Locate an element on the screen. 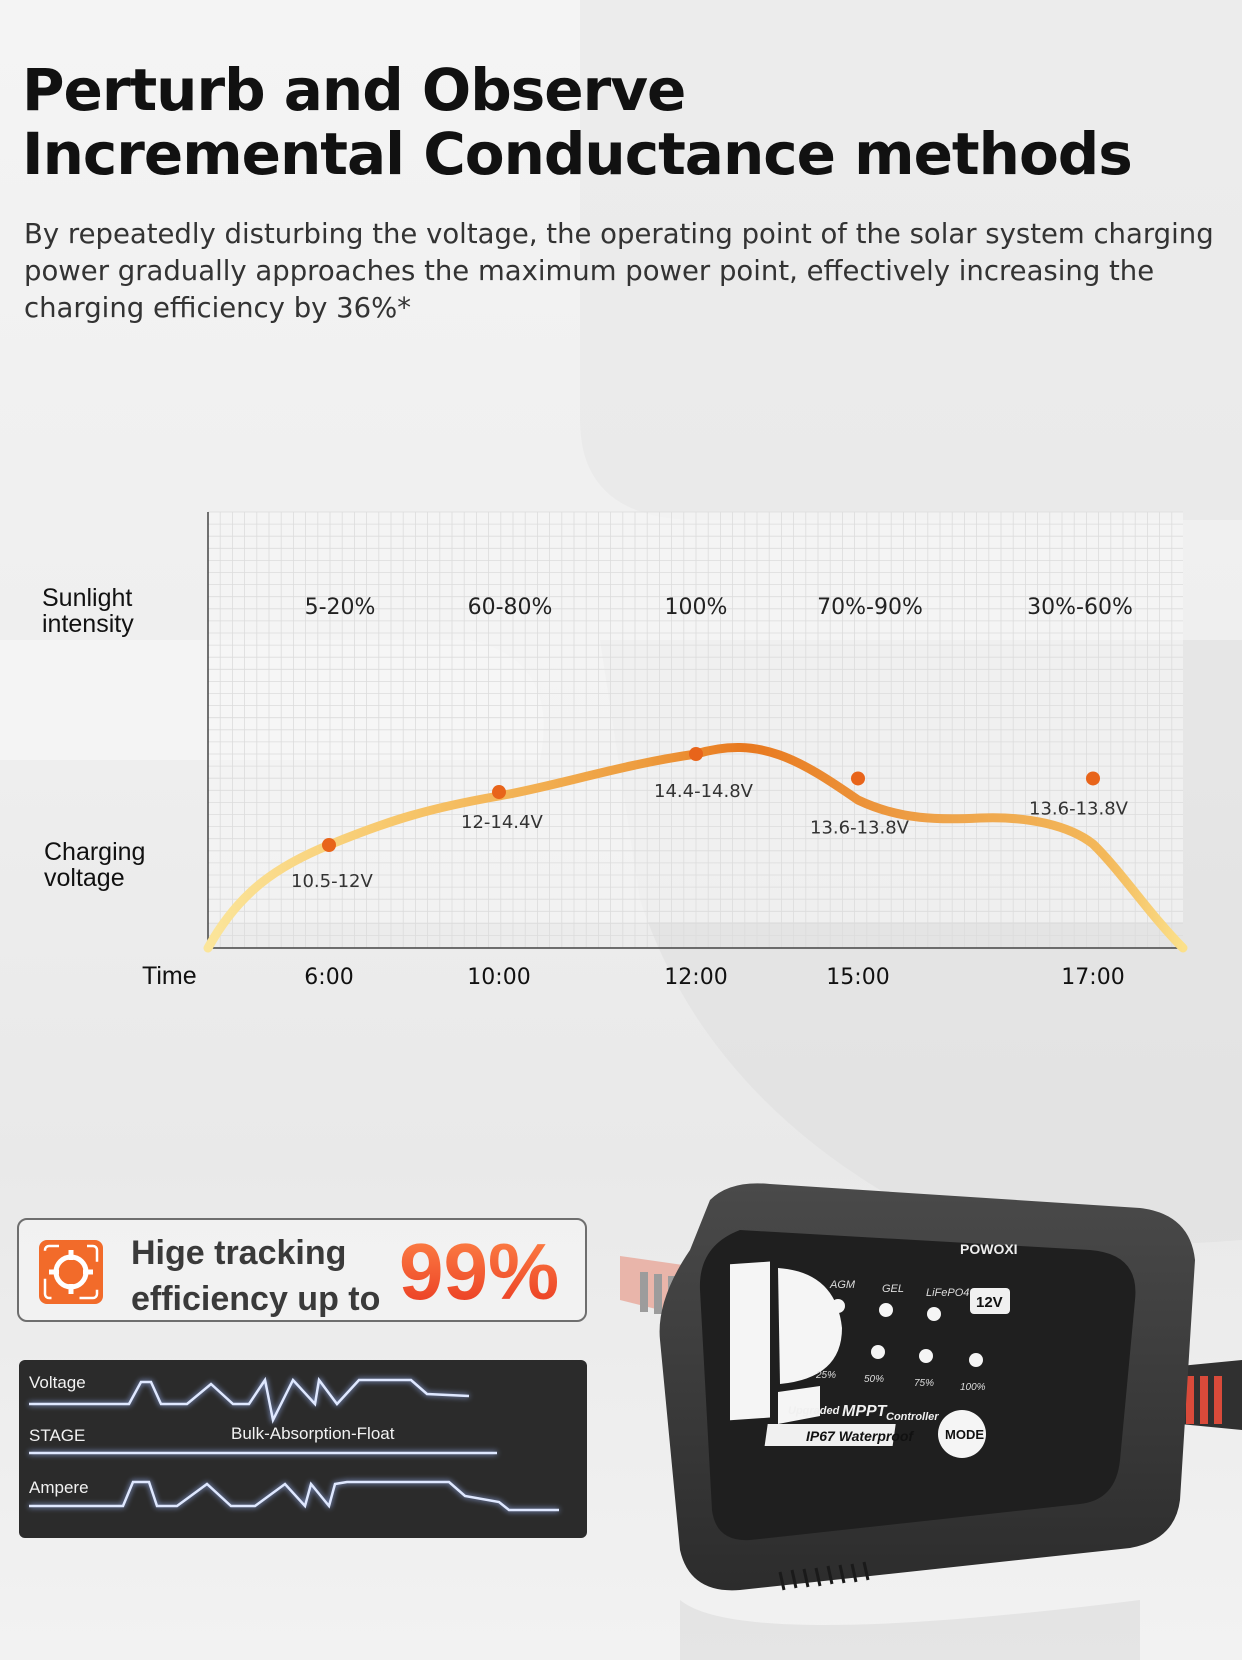 This screenshot has height=1660, width=1242. sunlight-intensity-label: 5-20% is located at coordinates (340, 607).